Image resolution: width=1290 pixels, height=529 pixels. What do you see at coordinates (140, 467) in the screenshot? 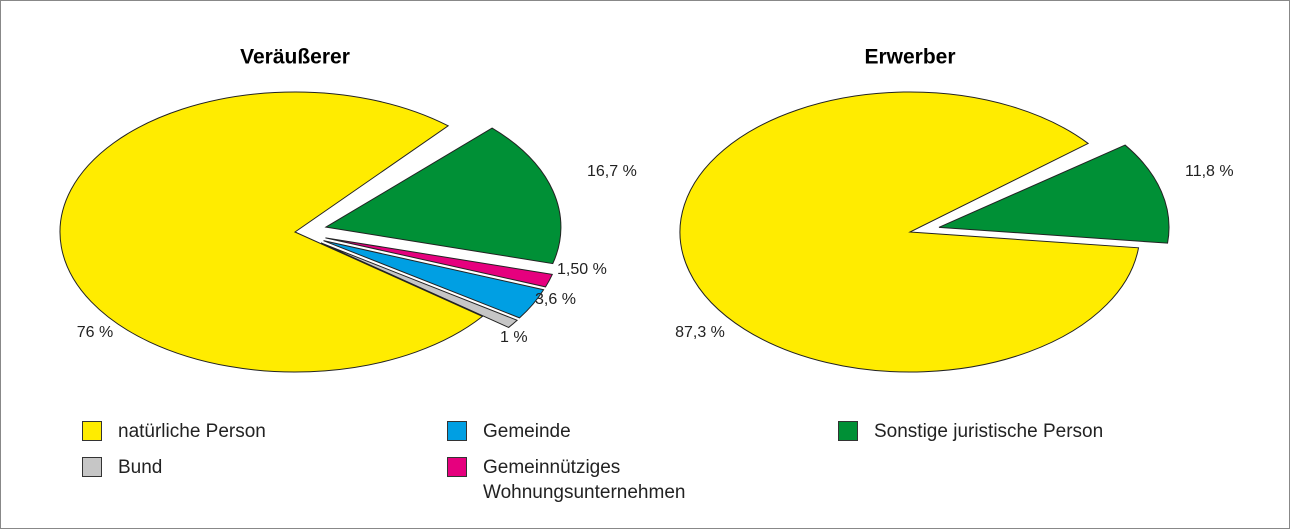
I see `legend-label: Bund` at bounding box center [140, 467].